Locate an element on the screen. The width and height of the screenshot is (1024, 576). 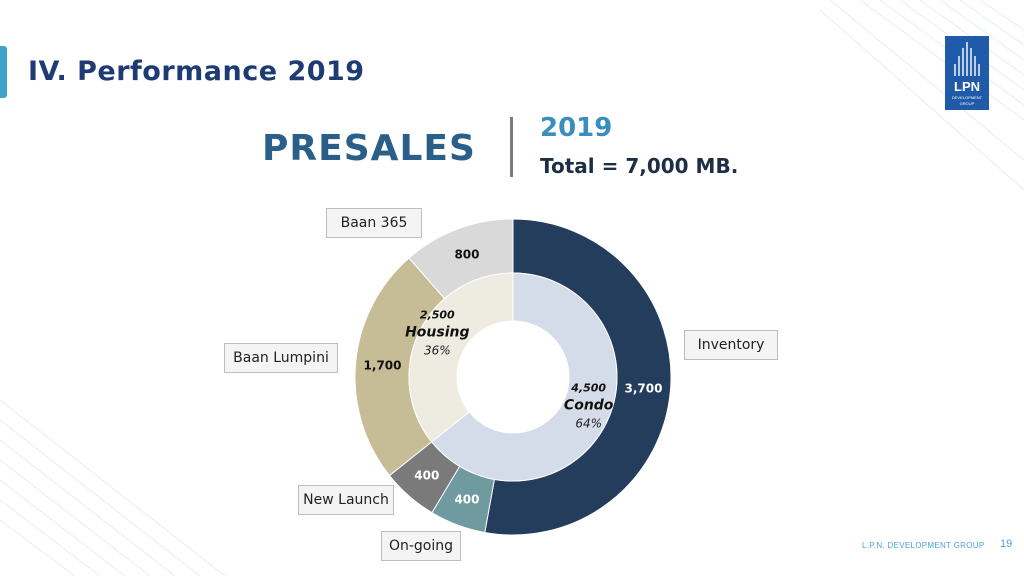
inner-name-housing: Housing is located at coordinates (437, 333).